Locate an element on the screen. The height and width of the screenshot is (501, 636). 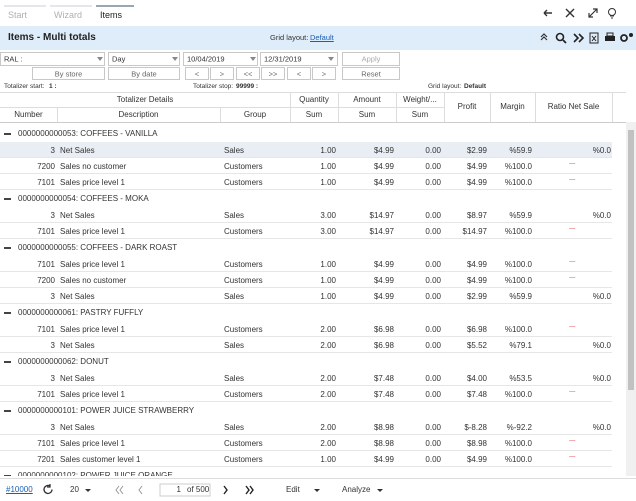
toolbar-icons is located at coordinates (587, 38).